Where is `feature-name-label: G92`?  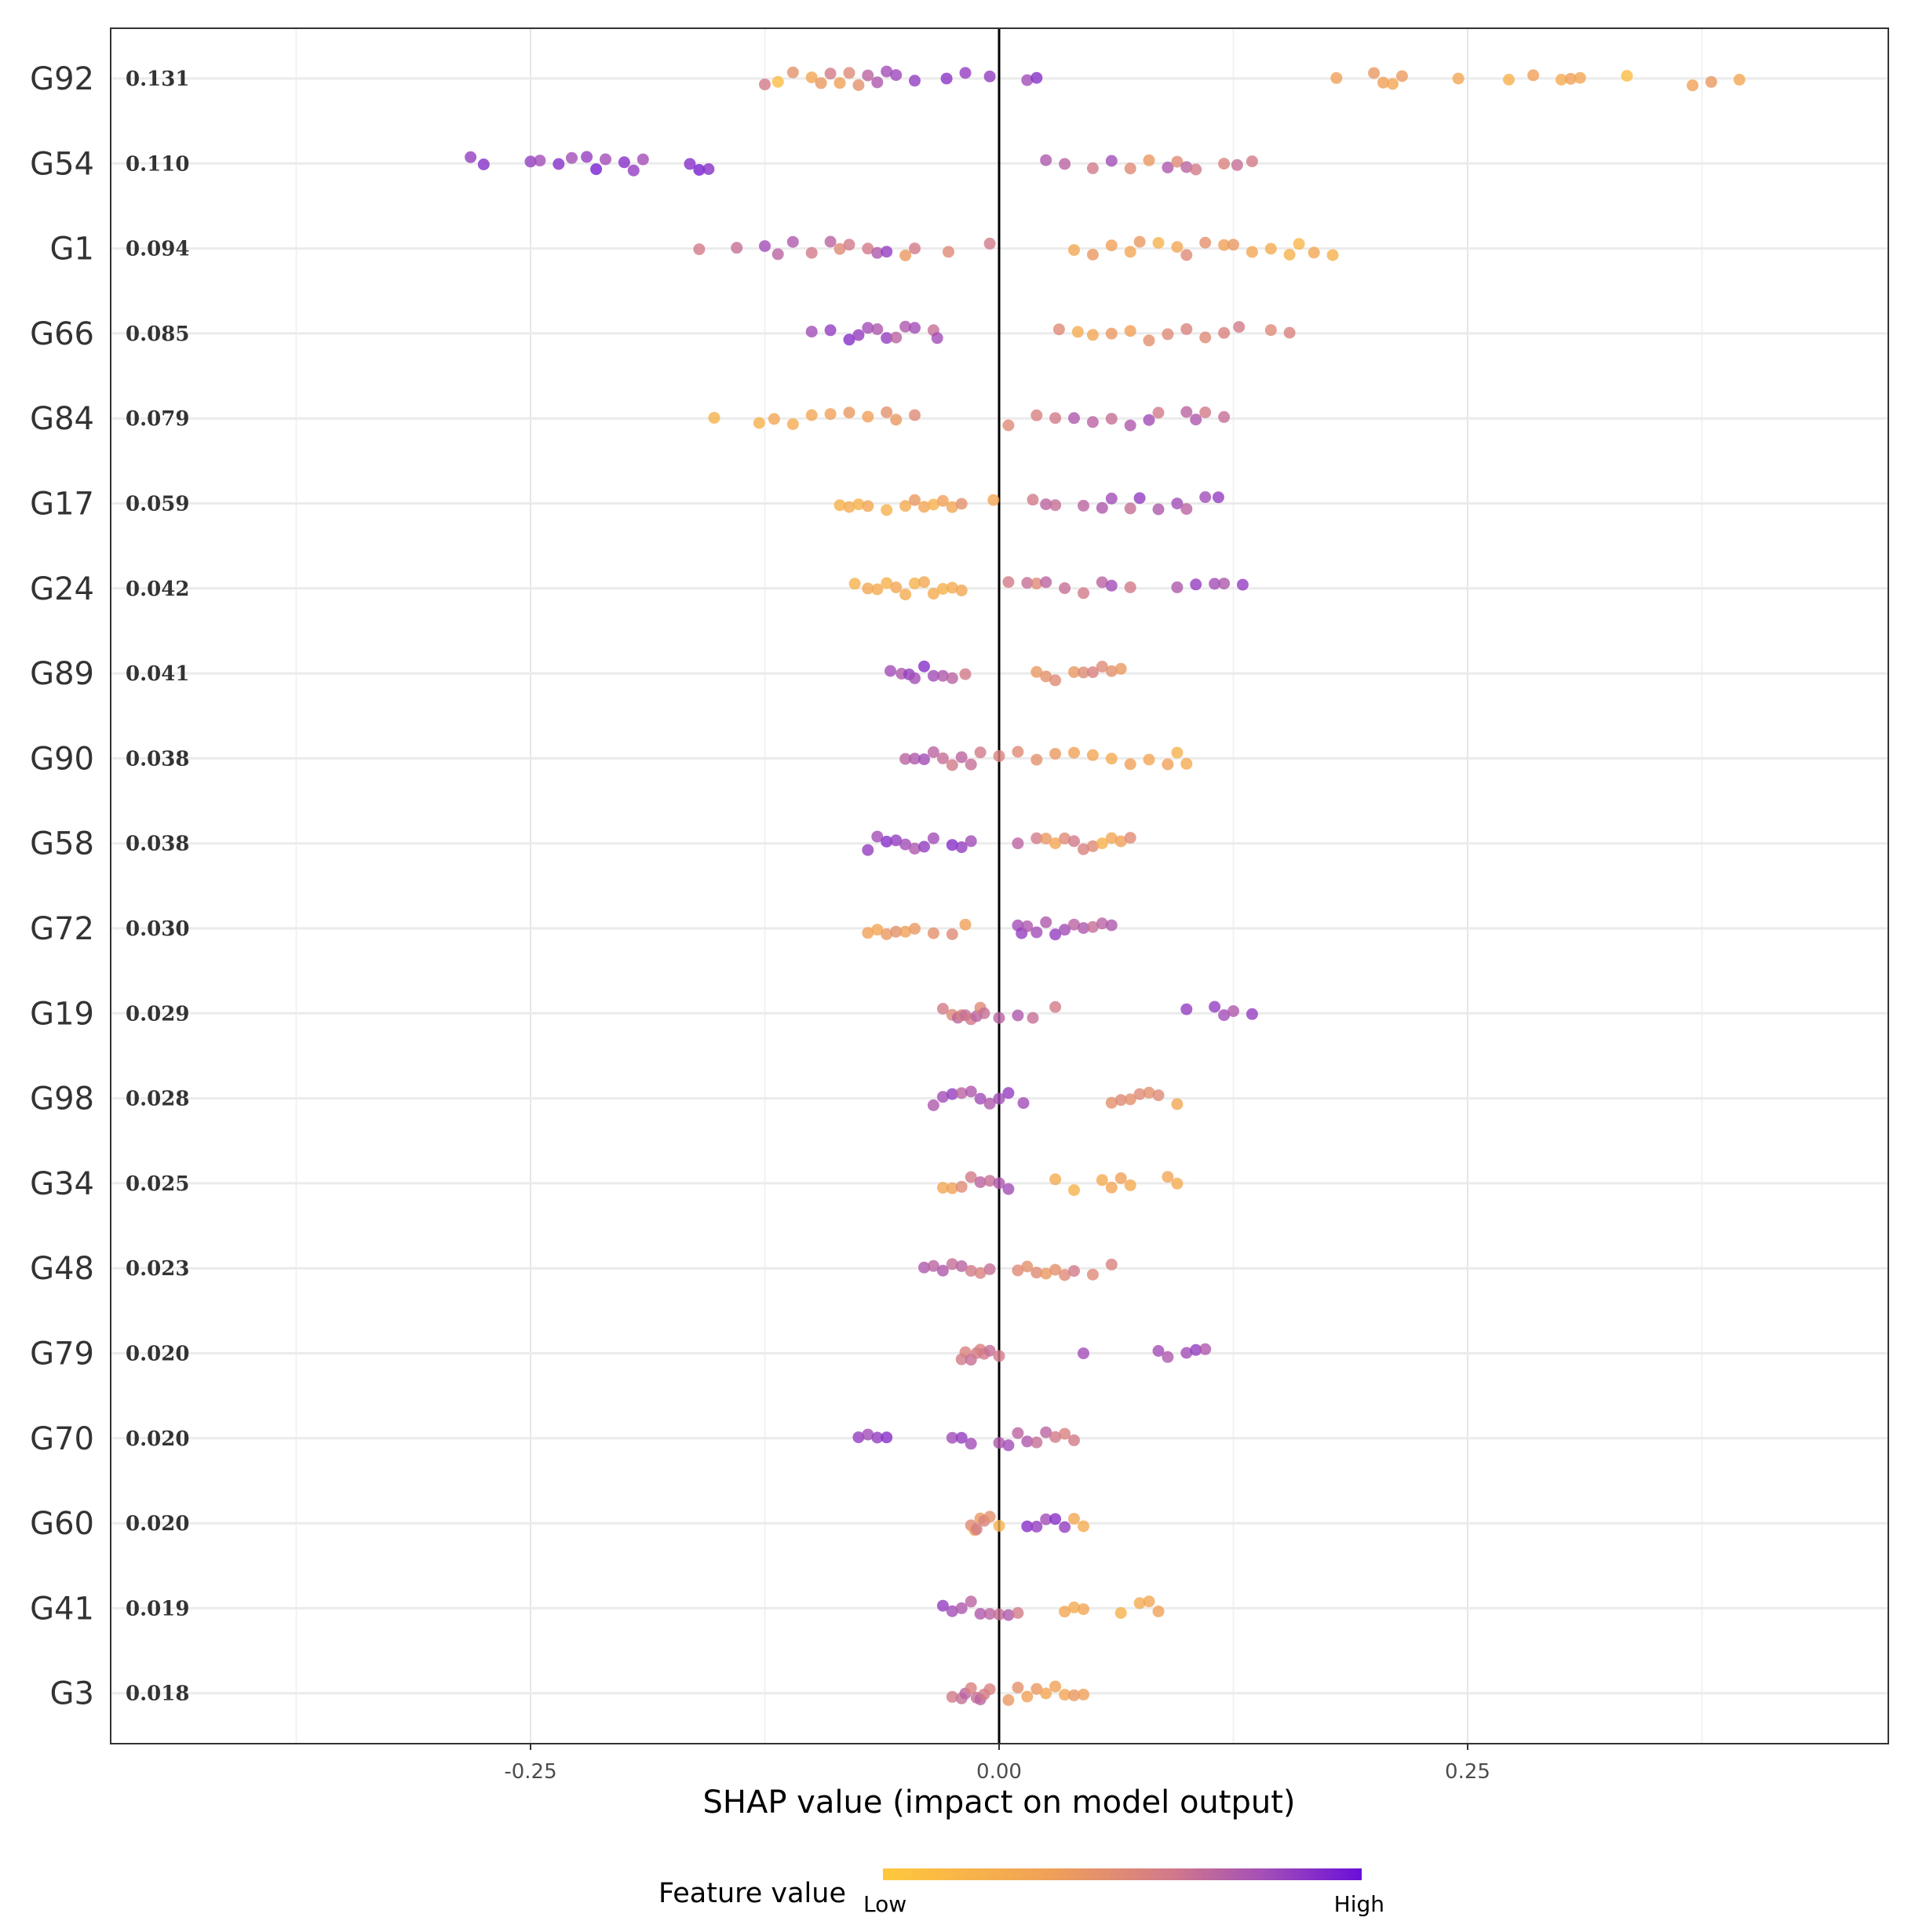 feature-name-label: G92 is located at coordinates (62, 79).